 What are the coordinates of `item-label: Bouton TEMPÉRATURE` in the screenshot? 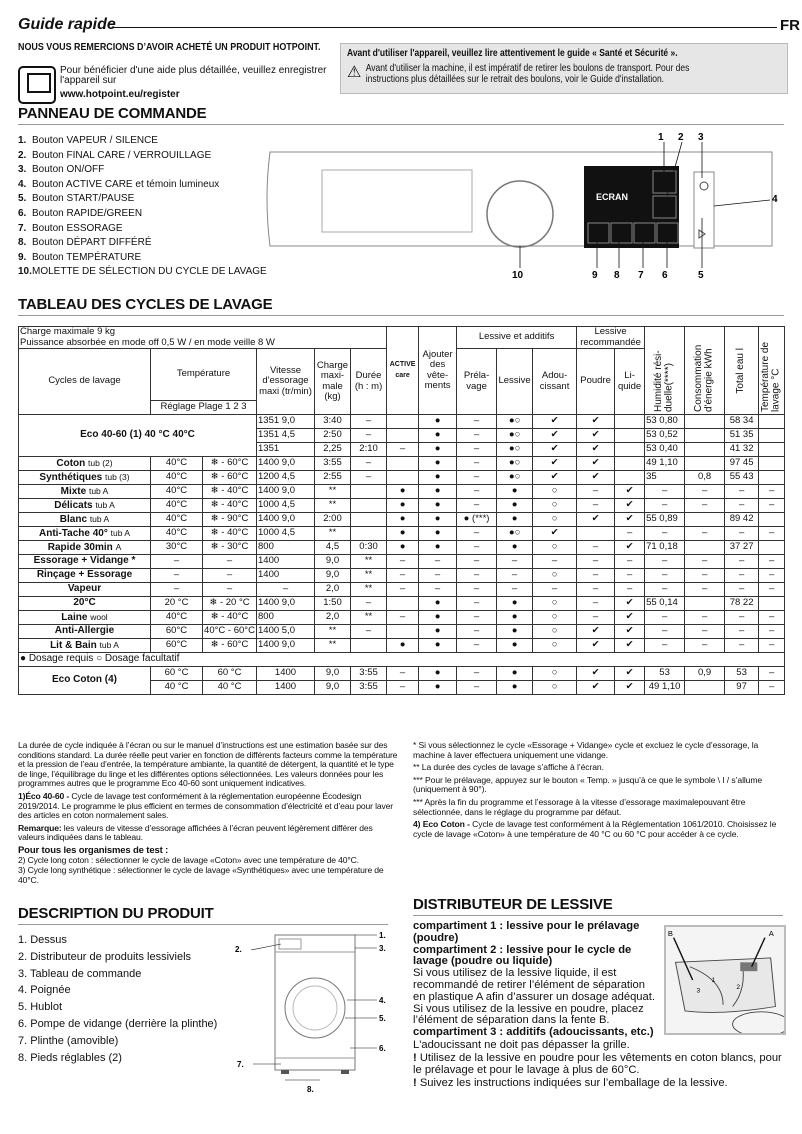 It's located at (87, 257).